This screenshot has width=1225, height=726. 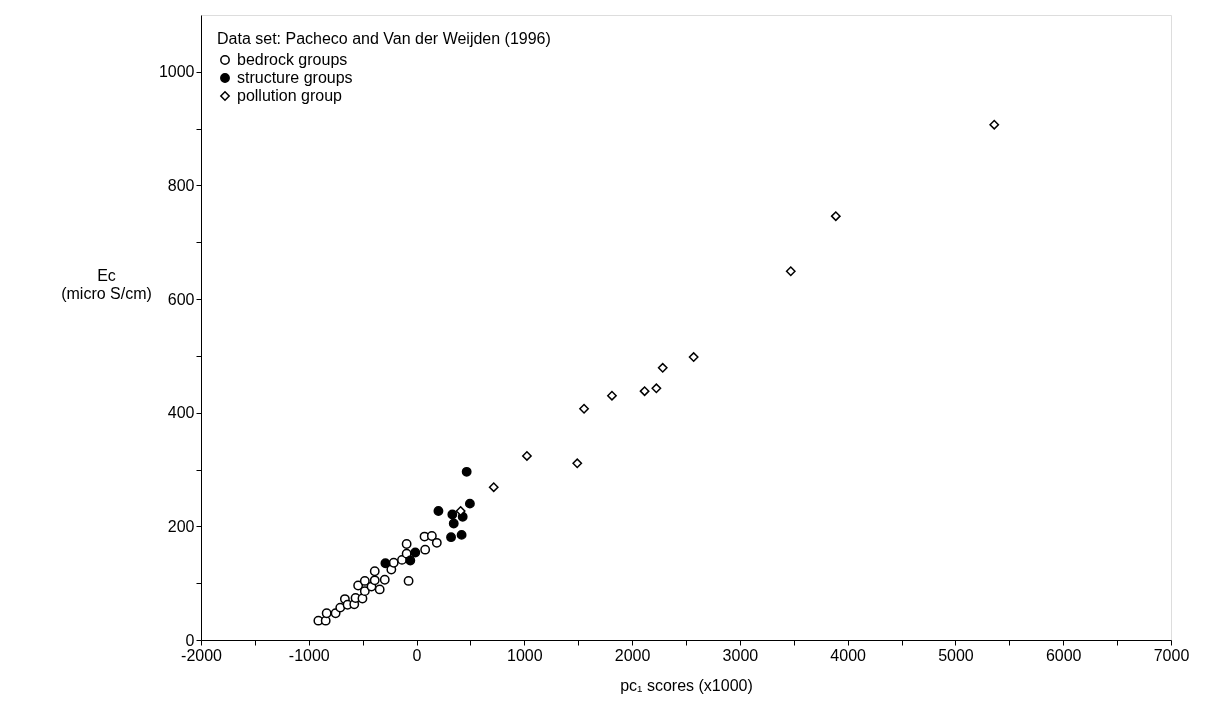 I want to click on x-tick-label: 0, so click(x=417, y=655).